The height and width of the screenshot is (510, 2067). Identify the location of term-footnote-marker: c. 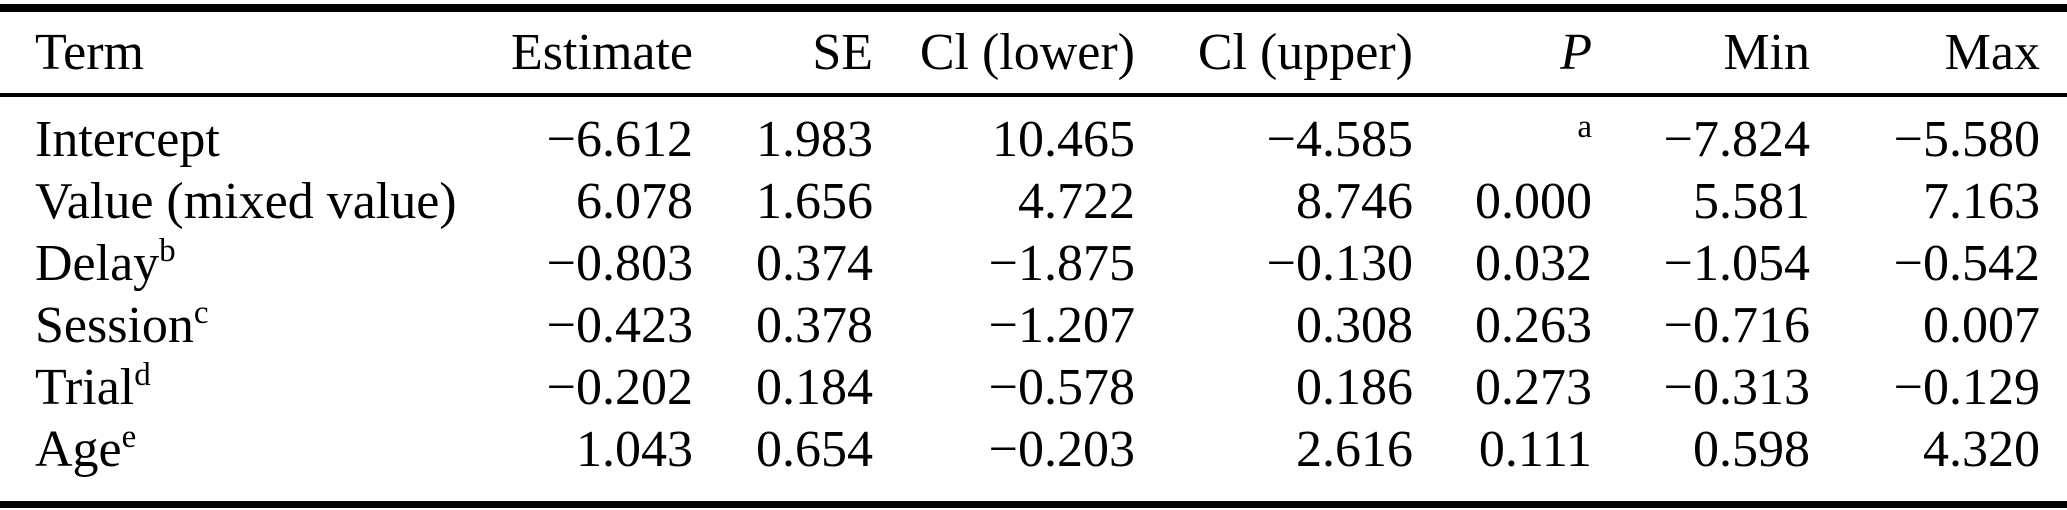
(201, 313).